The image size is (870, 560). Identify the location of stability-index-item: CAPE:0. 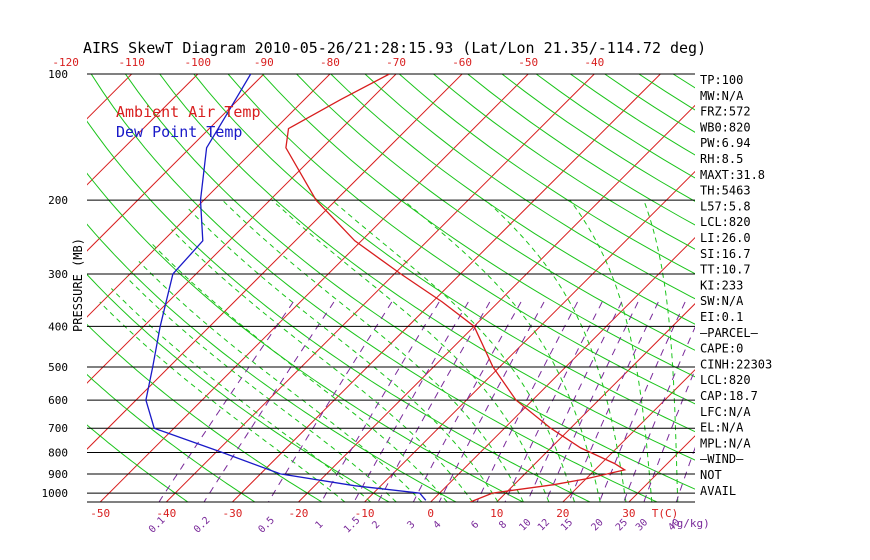
(721, 349).